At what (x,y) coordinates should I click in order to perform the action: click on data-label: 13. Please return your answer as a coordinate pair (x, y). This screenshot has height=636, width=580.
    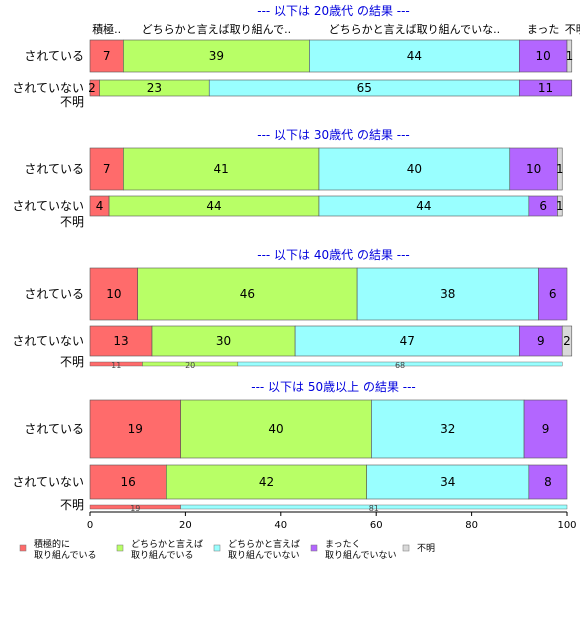
    Looking at the image, I should click on (120, 341).